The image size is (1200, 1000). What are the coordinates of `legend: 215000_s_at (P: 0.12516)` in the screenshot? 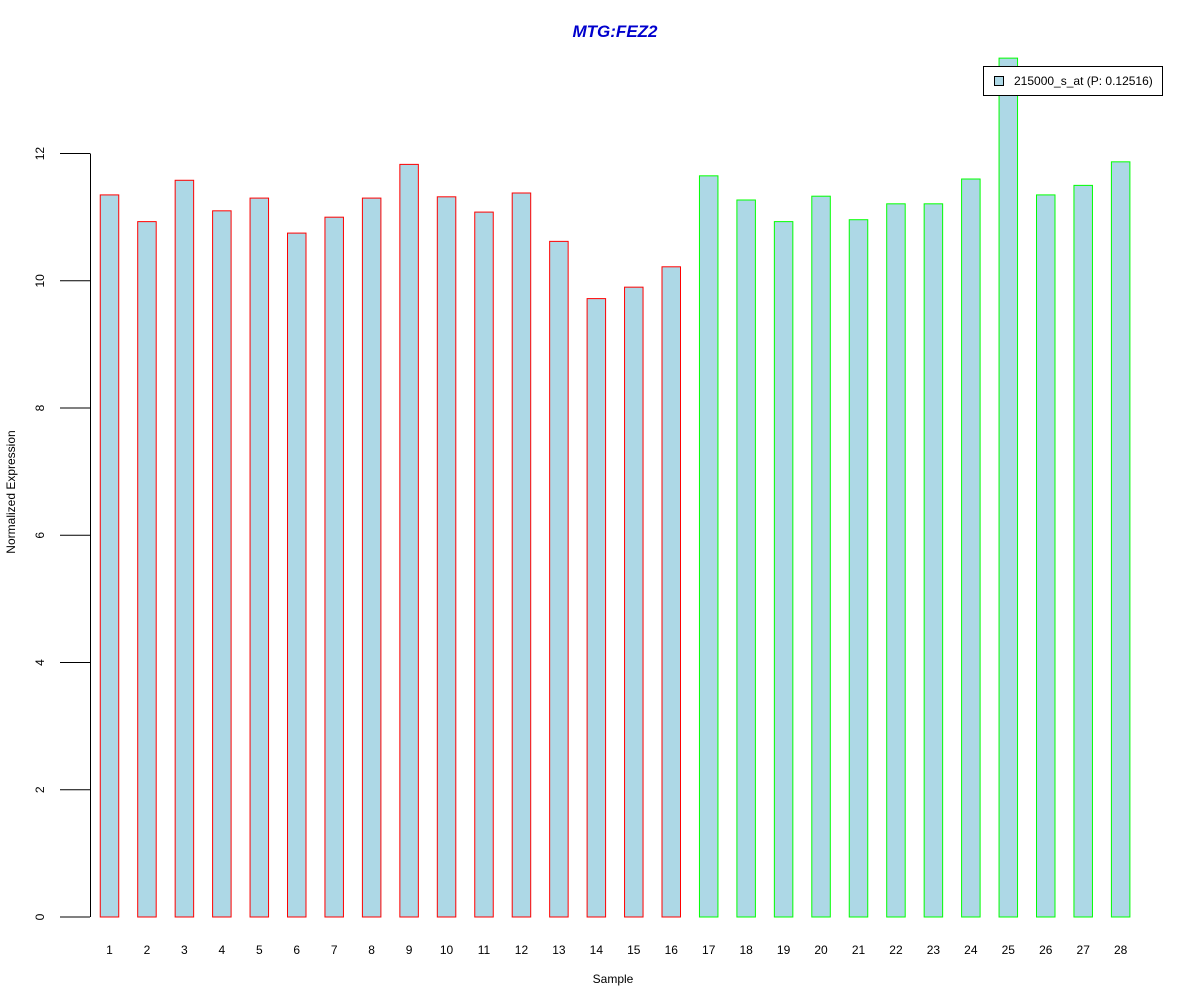 It's located at (1073, 81).